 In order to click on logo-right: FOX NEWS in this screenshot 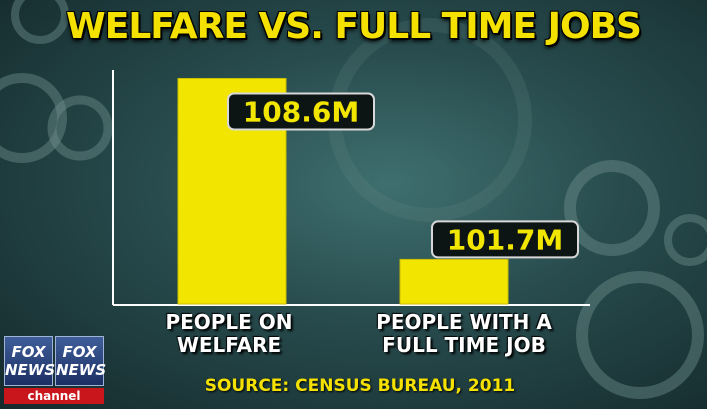, I will do `click(80, 361)`.